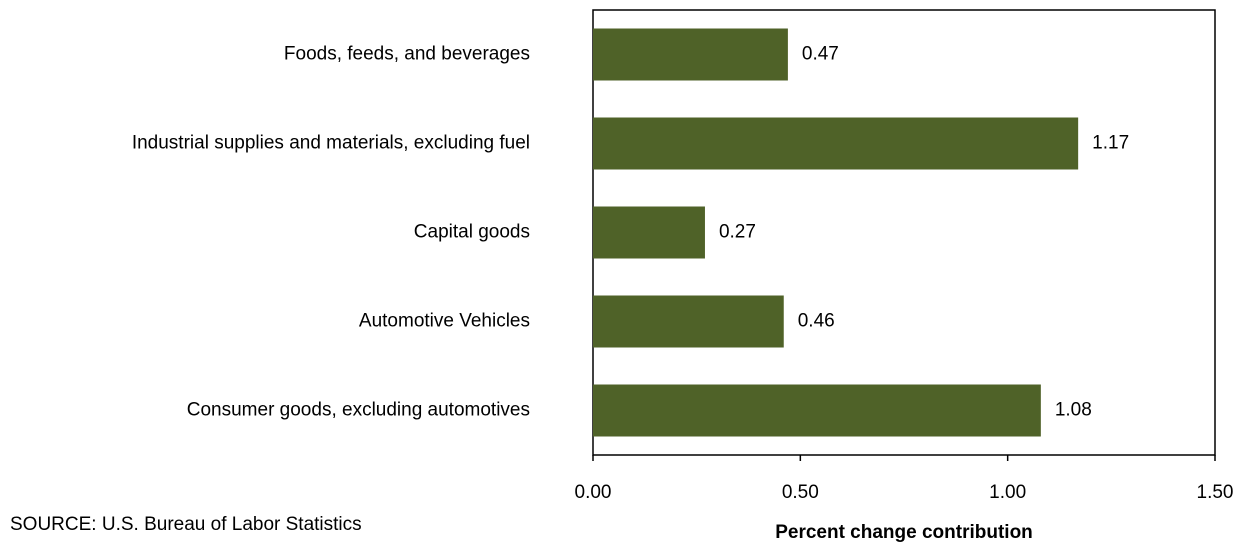 The height and width of the screenshot is (546, 1249). Describe the element at coordinates (1073, 410) in the screenshot. I see `data-label: 1.08` at that location.